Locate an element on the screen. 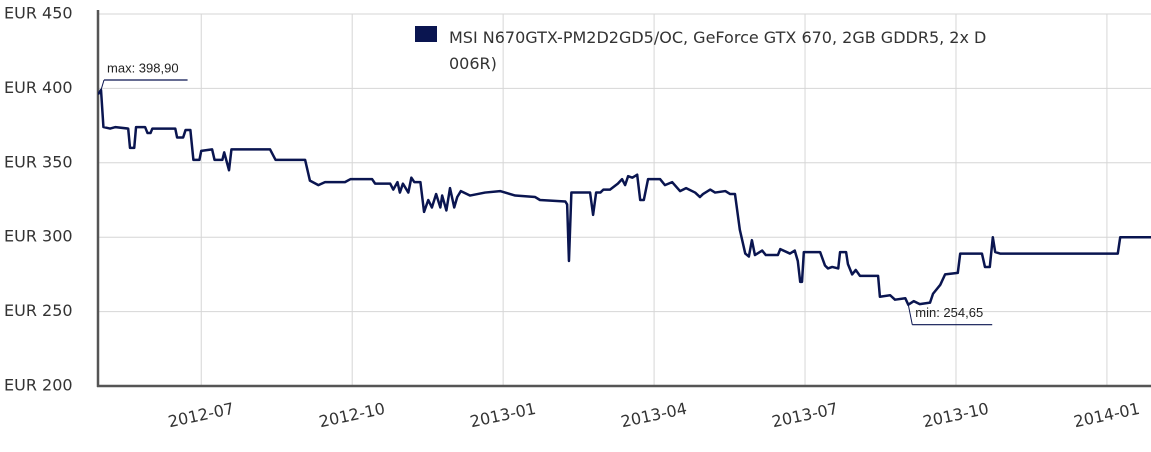  x-tick-label: 2012-10 is located at coordinates (351, 415).